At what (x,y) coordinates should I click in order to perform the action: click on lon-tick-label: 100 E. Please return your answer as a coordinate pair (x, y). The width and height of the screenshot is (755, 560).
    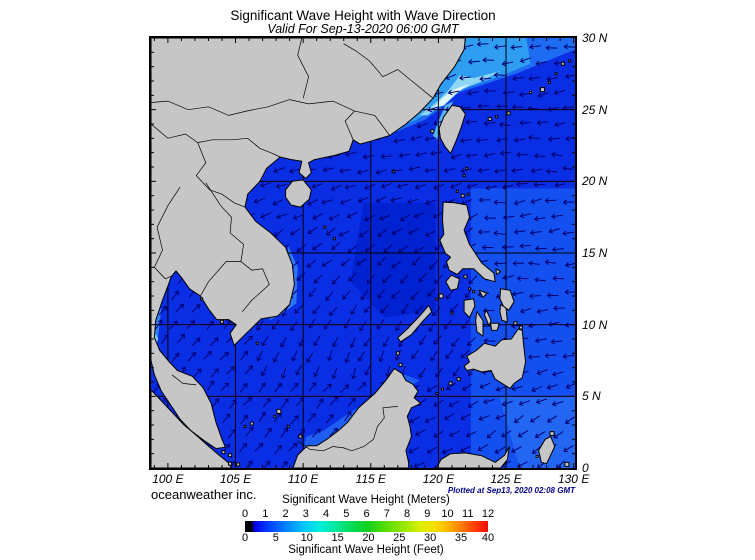
    Looking at the image, I should click on (168, 479).